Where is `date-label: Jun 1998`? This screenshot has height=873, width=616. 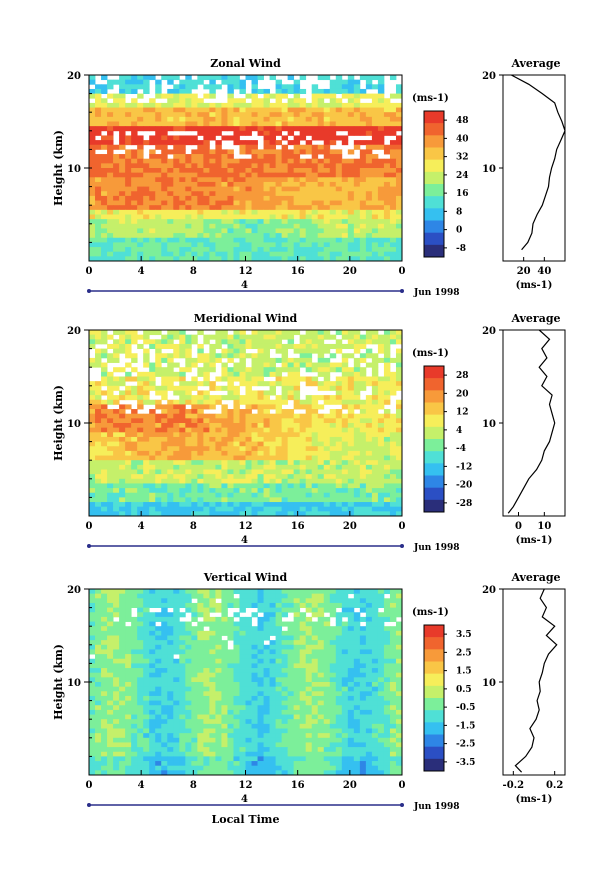 date-label: Jun 1998 is located at coordinates (436, 548).